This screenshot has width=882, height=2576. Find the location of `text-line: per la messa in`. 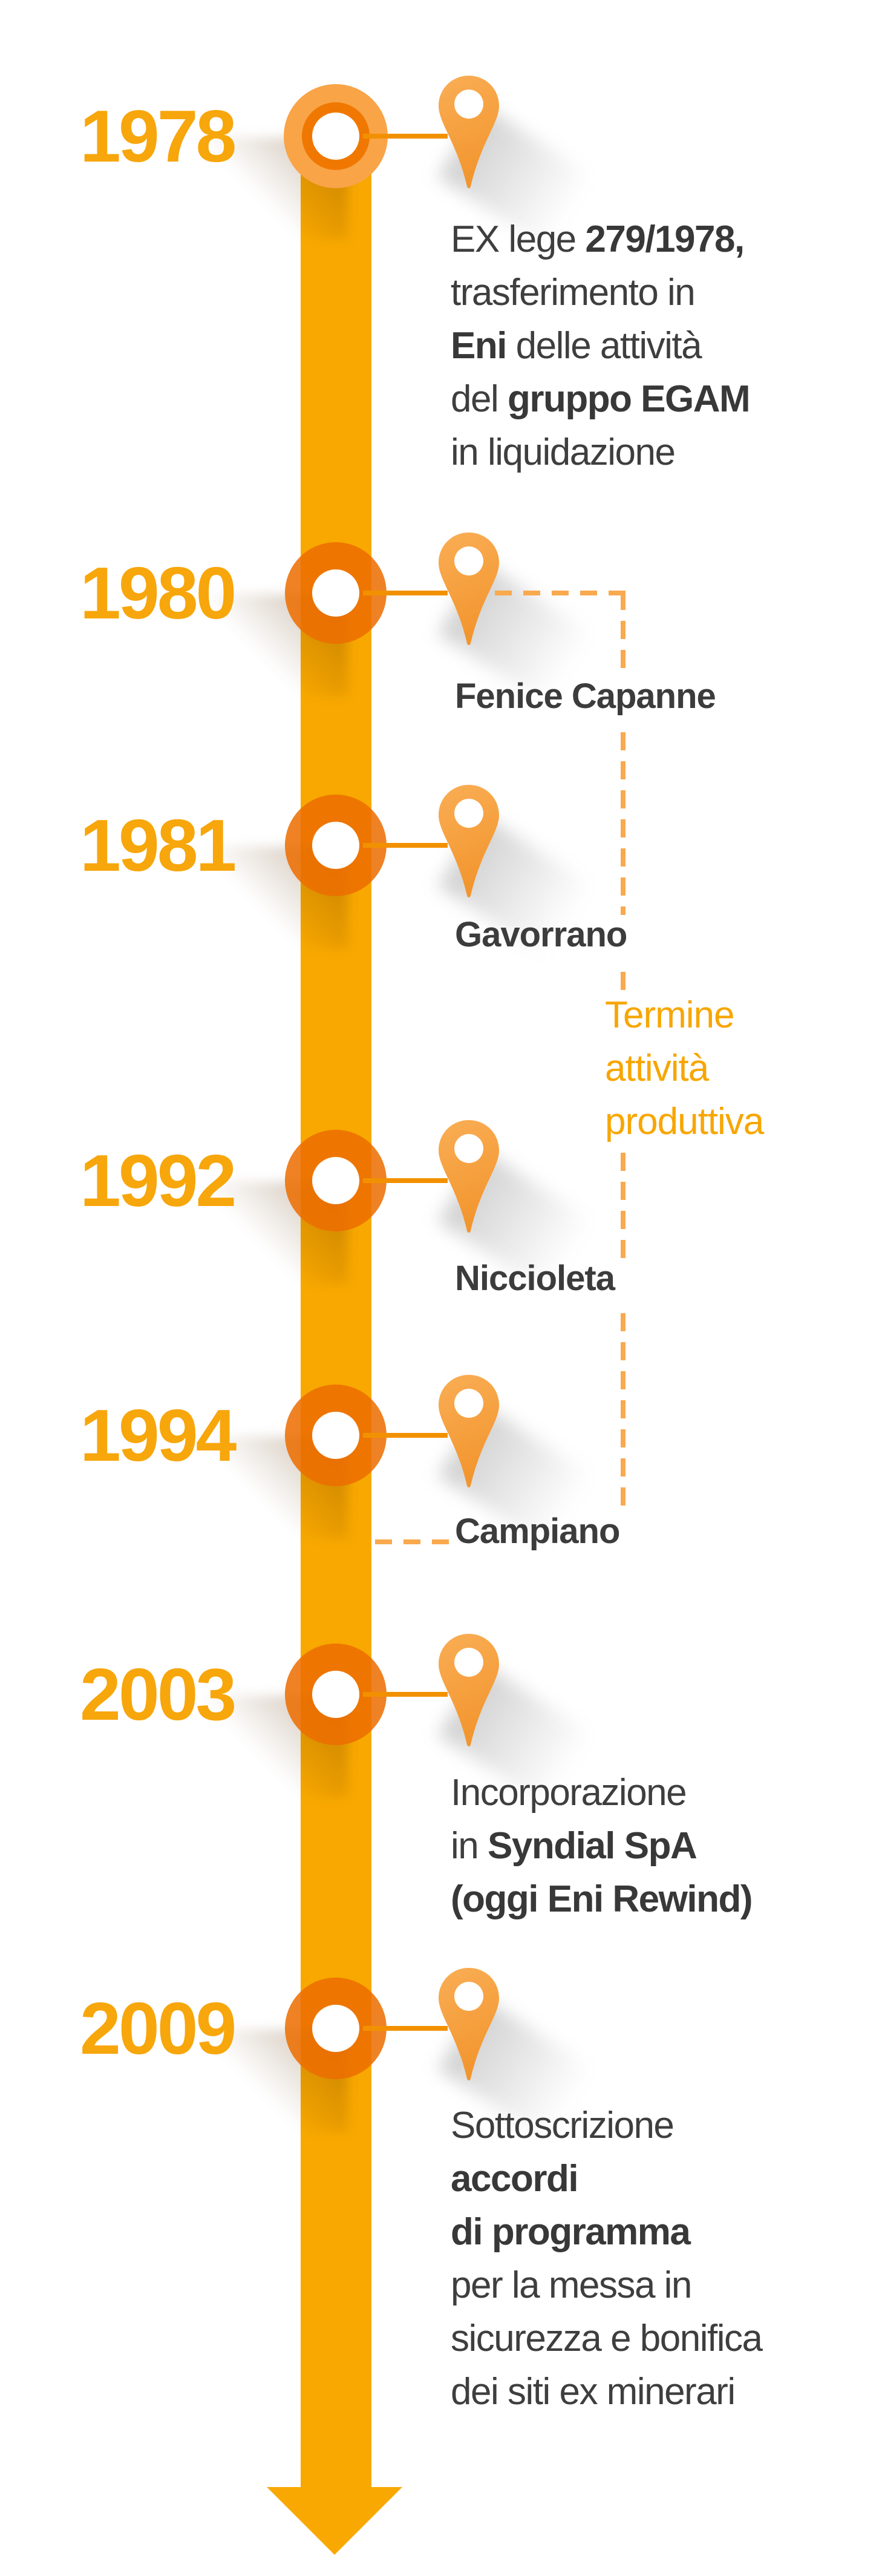

text-line: per la messa in is located at coordinates (606, 2285).